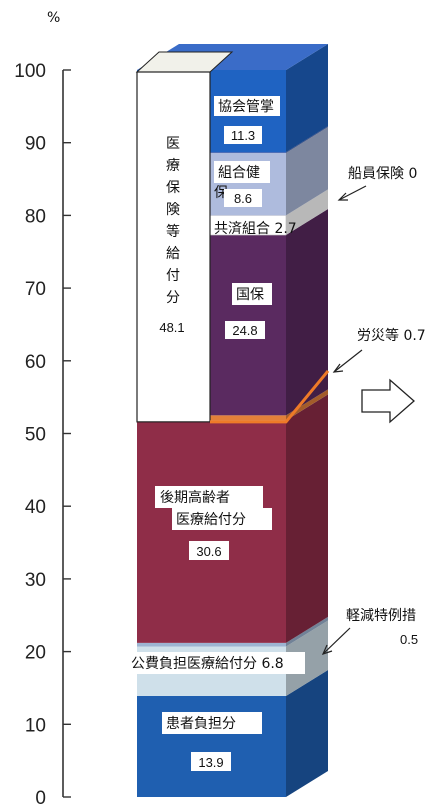  I want to click on kokuho-value-box, so click(245, 330).